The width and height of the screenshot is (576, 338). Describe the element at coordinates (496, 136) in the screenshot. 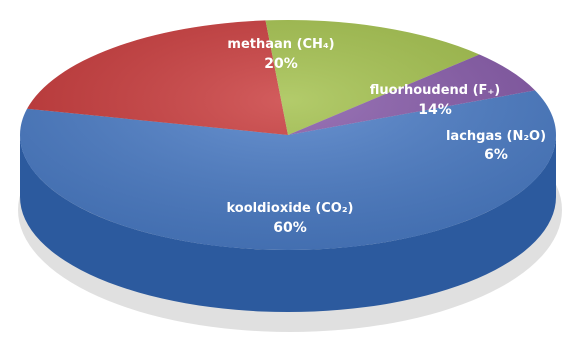

I see `slice-label-n2o-name: lachgas (N₂O)` at that location.